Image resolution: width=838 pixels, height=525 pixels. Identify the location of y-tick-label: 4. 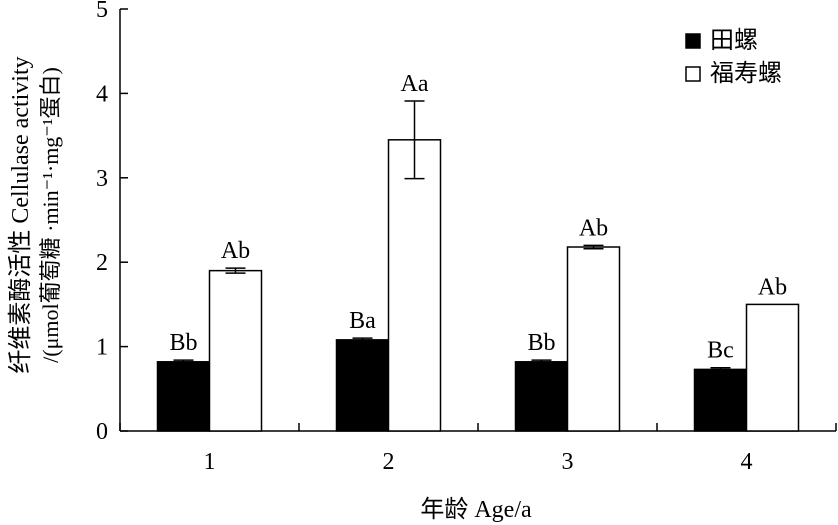
(102, 94).